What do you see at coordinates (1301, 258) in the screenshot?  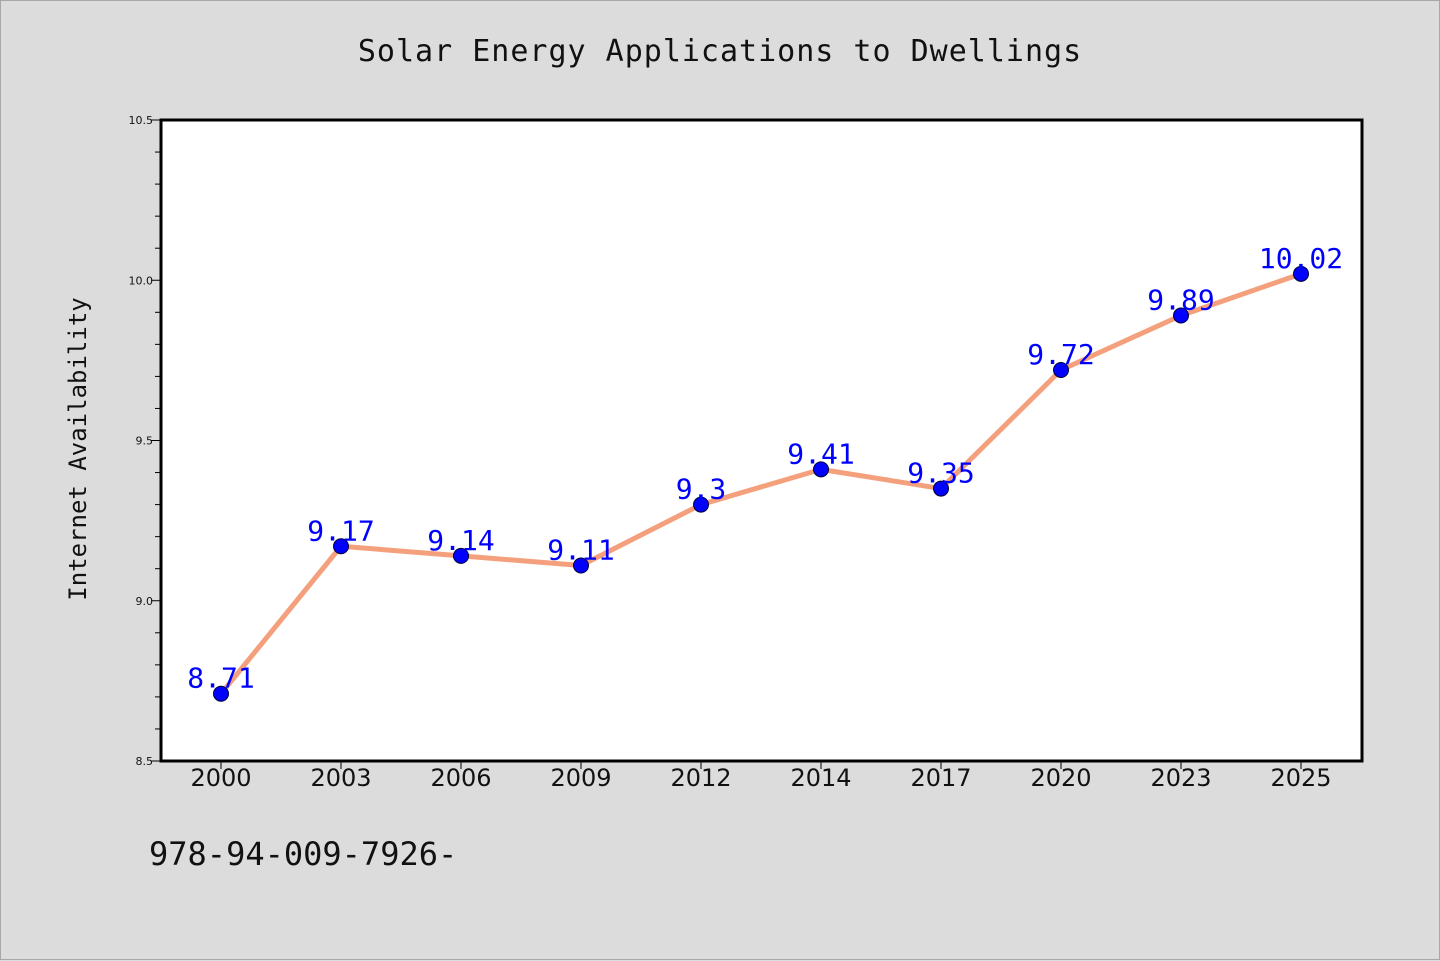 I see `data-label: 10.02` at bounding box center [1301, 258].